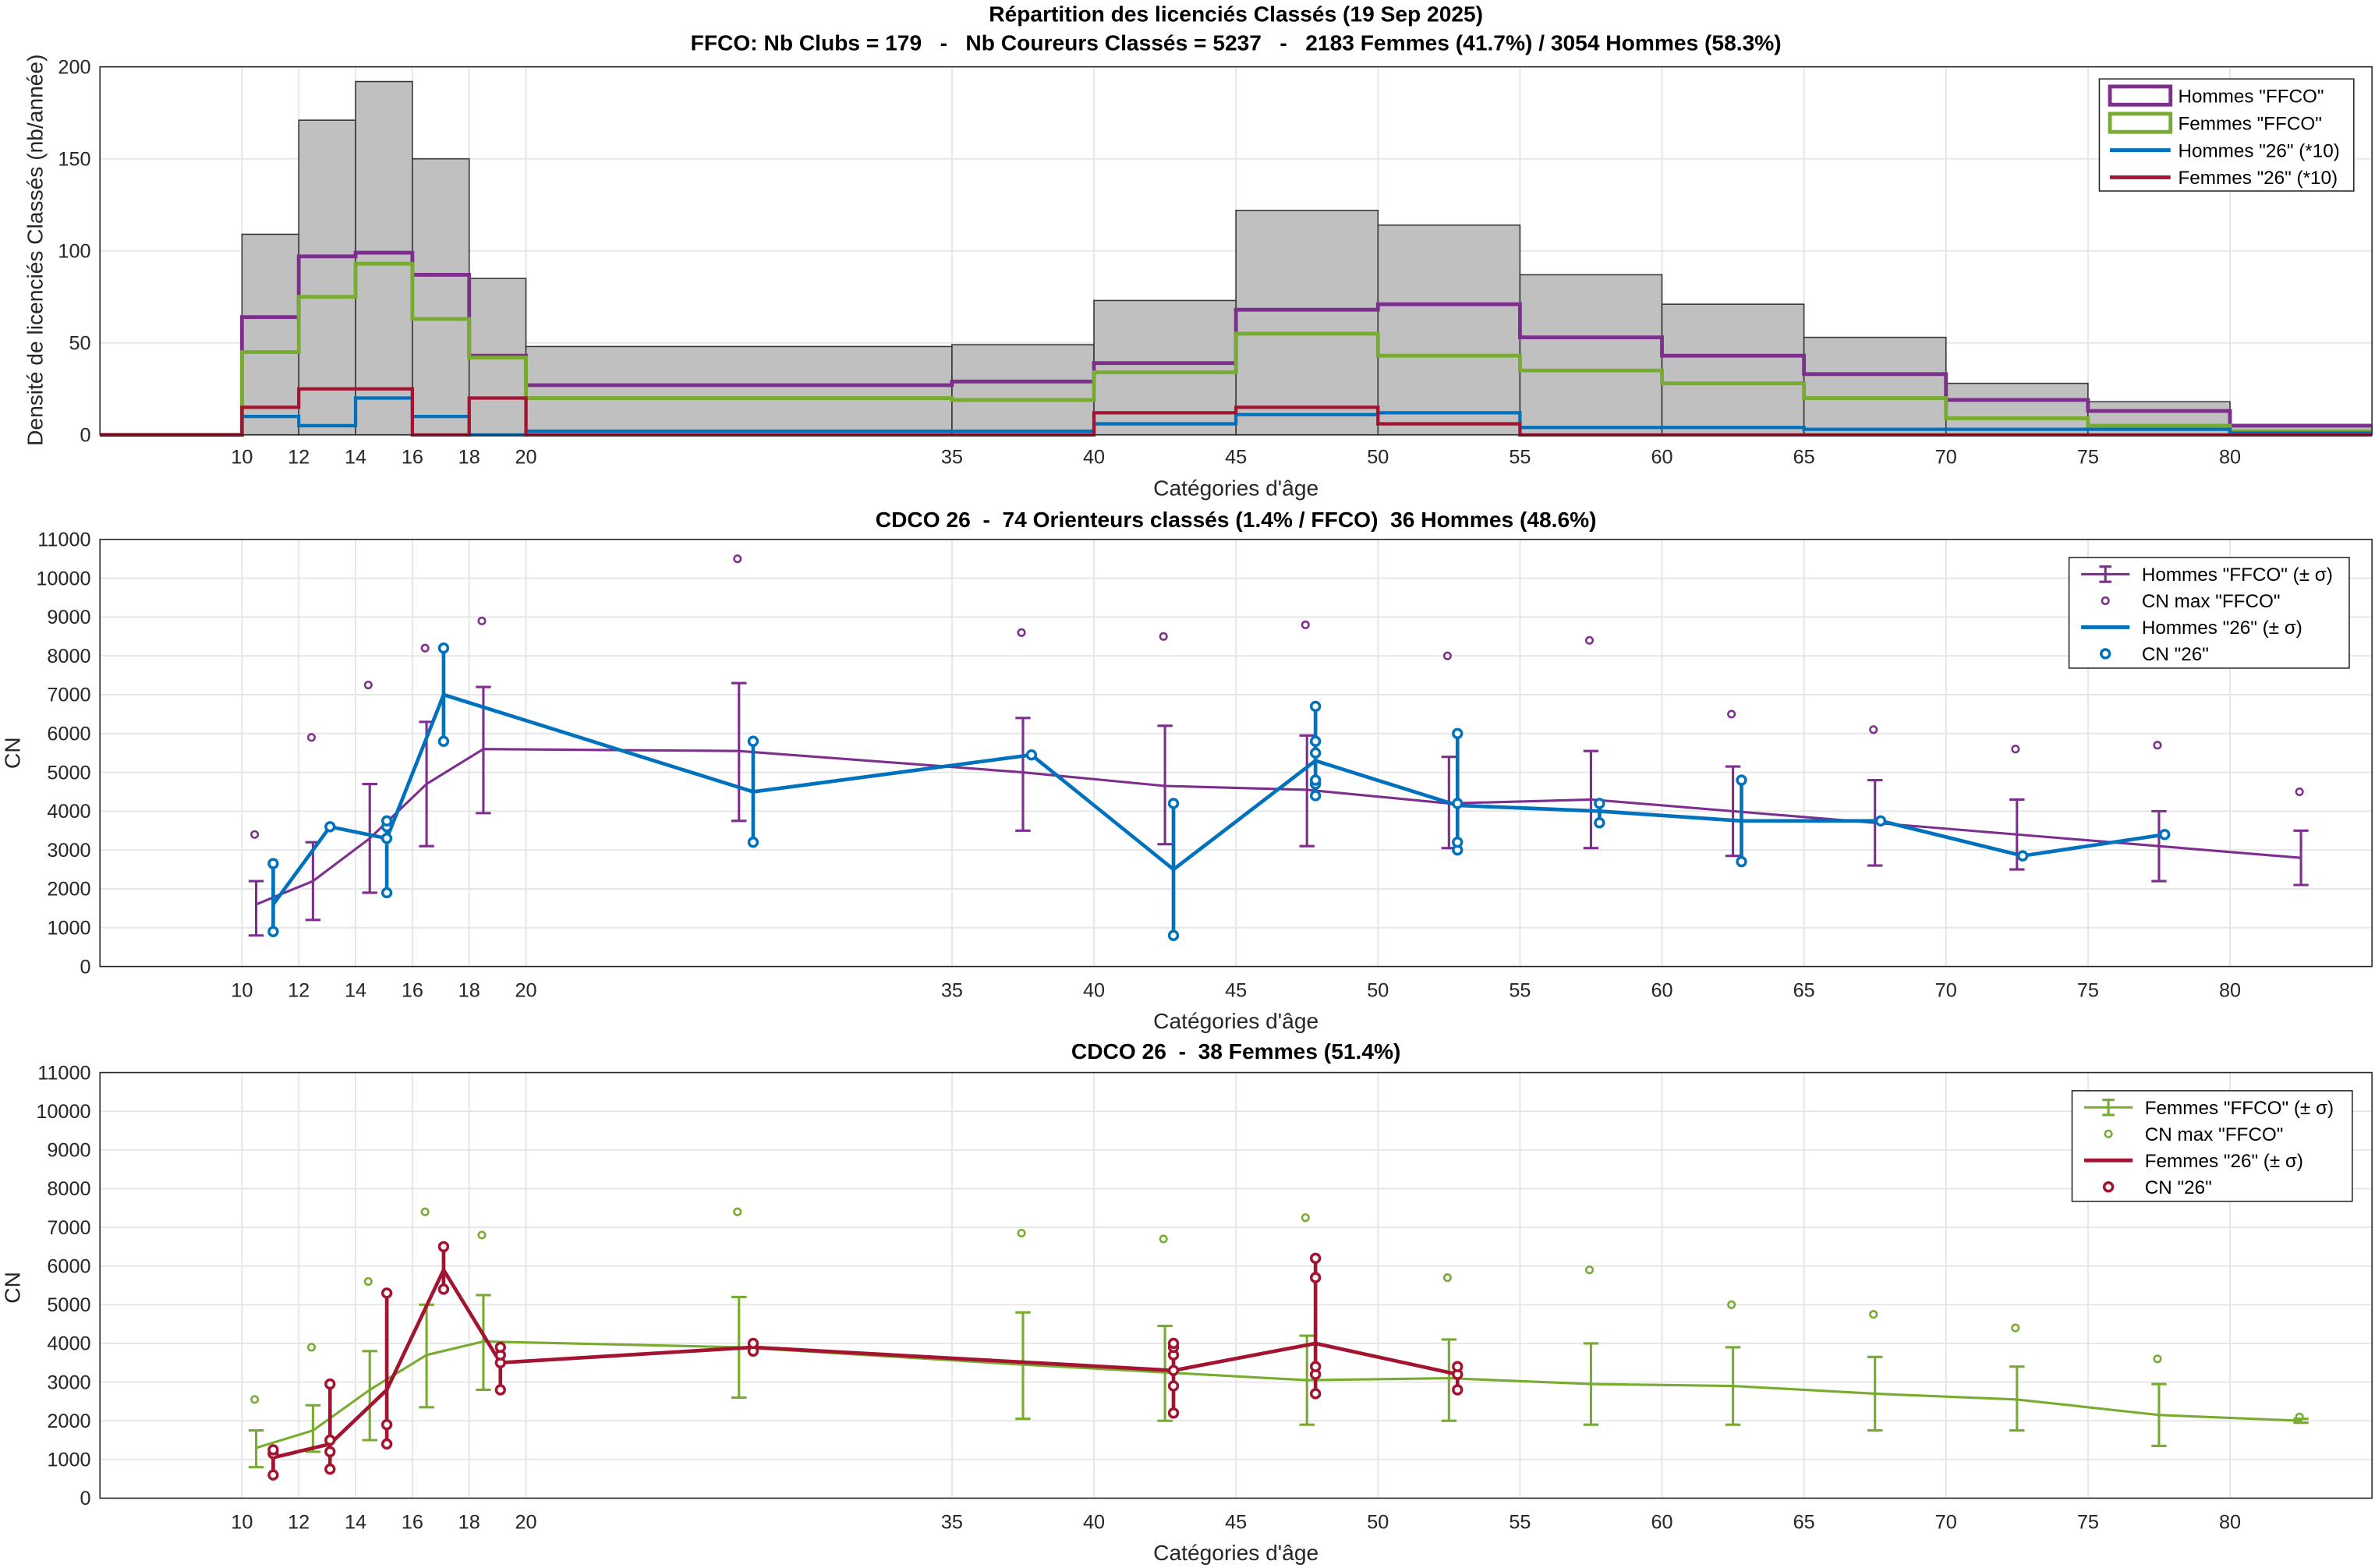 This screenshot has width=2375, height=1568. What do you see at coordinates (2108, 1107) in the screenshot?
I see `legend-swatch-errorbar` at bounding box center [2108, 1107].